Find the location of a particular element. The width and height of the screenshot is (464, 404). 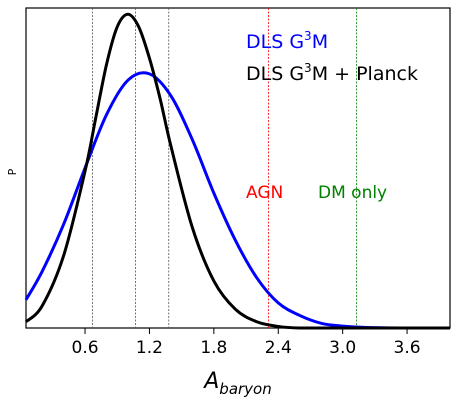

x-tick-label: 3.0 is located at coordinates (342, 348).